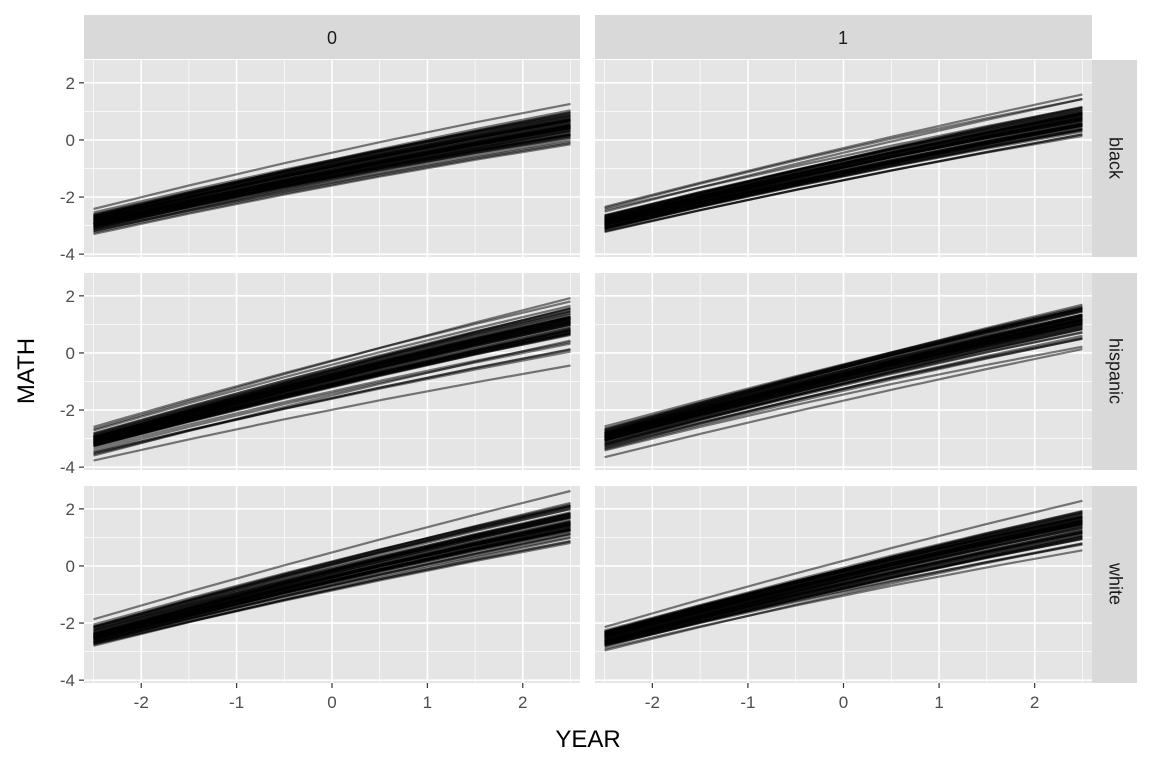  I want to click on row-strip-label: black, so click(1115, 158).